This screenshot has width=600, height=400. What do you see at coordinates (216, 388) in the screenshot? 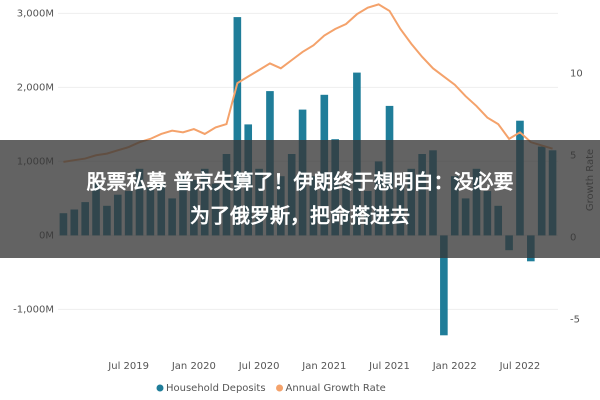
I see `legend-label: Household Deposits` at bounding box center [216, 388].